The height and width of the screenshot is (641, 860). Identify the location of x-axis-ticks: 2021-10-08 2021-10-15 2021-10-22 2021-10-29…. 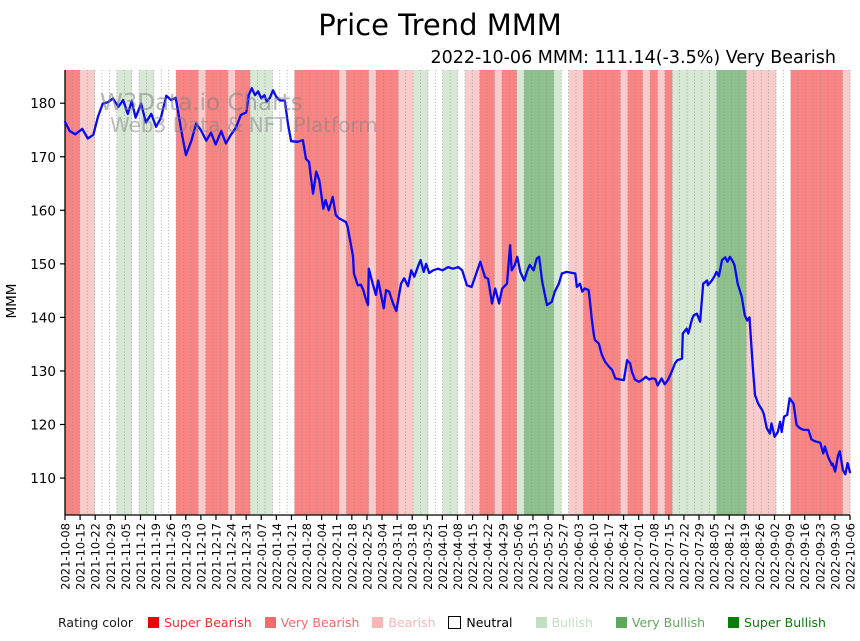
(458, 552).